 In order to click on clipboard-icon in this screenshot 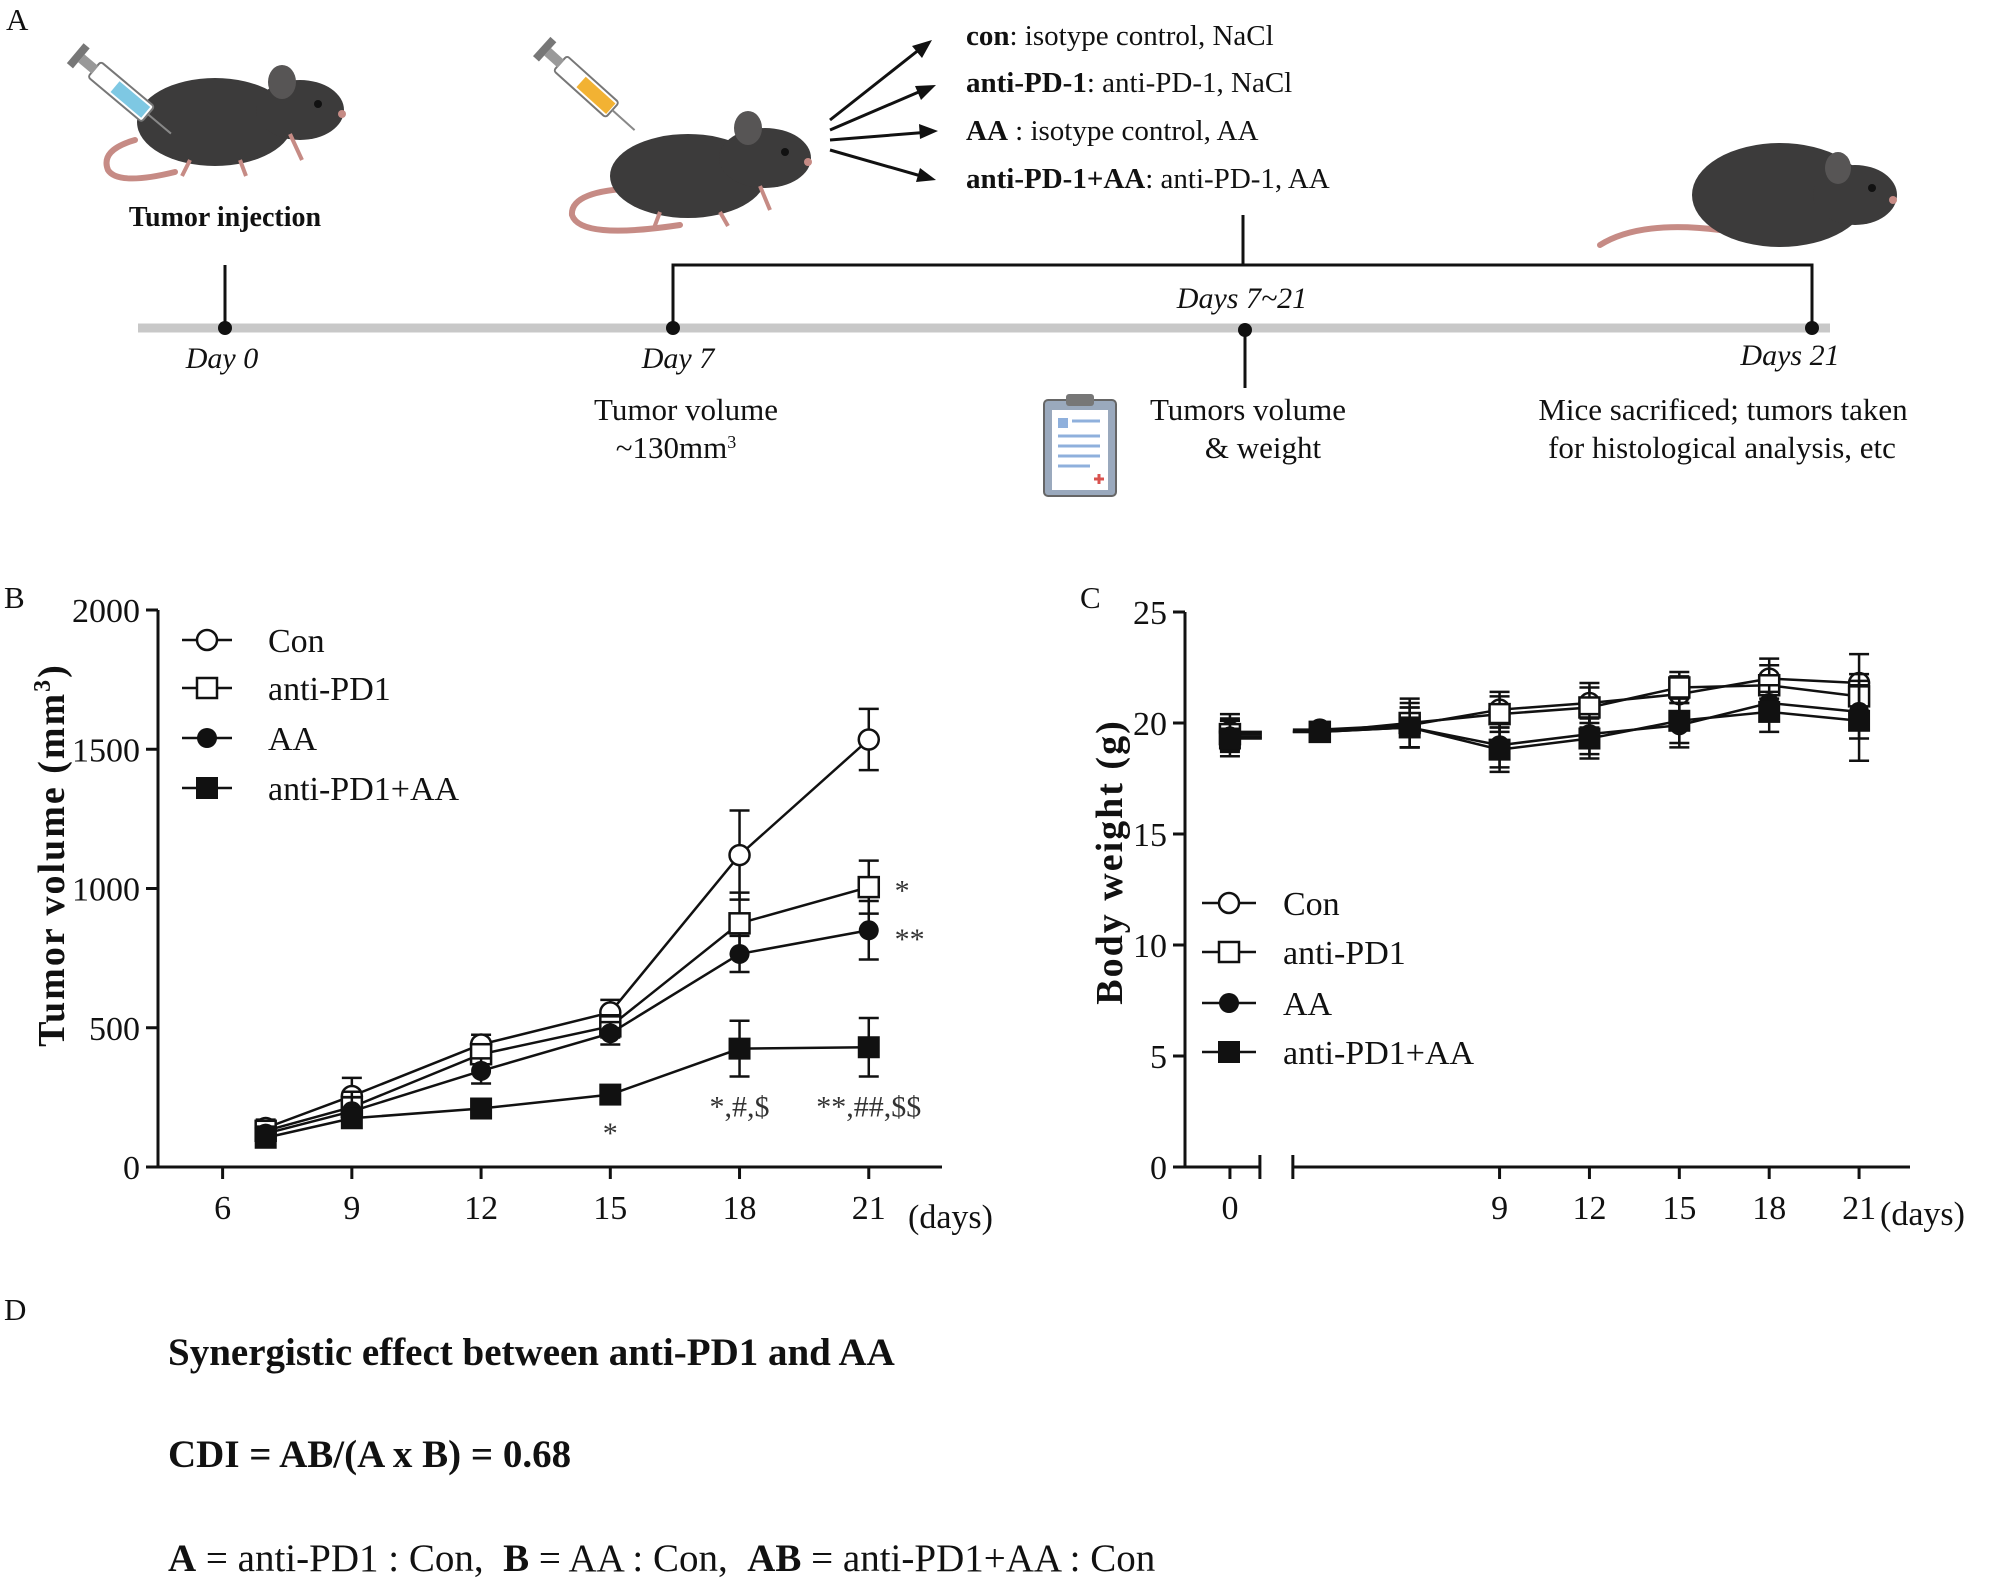, I will do `click(1080, 445)`.